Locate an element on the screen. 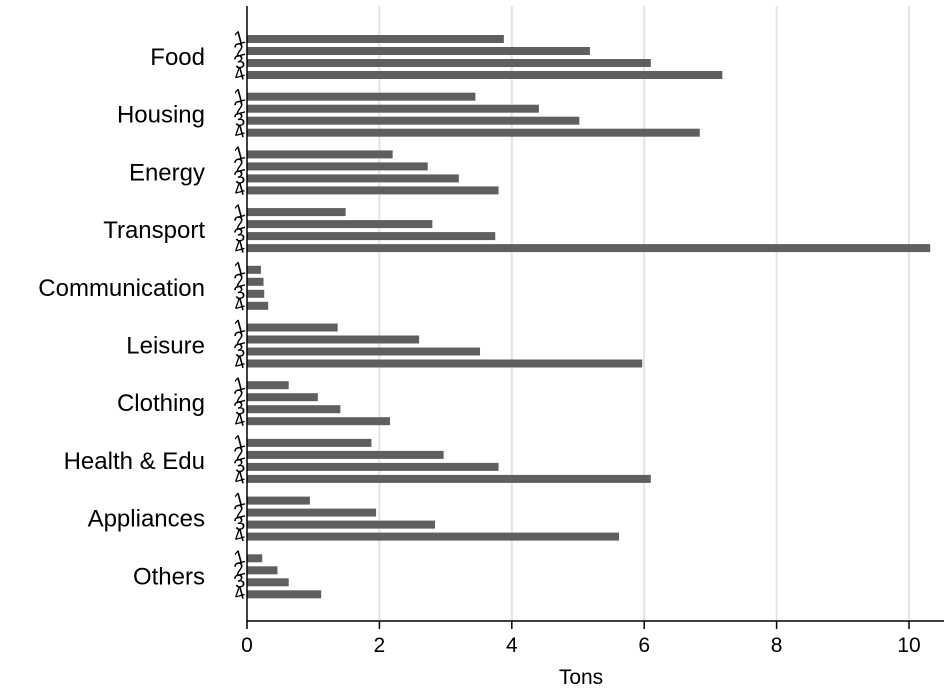  category-label: Housing is located at coordinates (161, 115).